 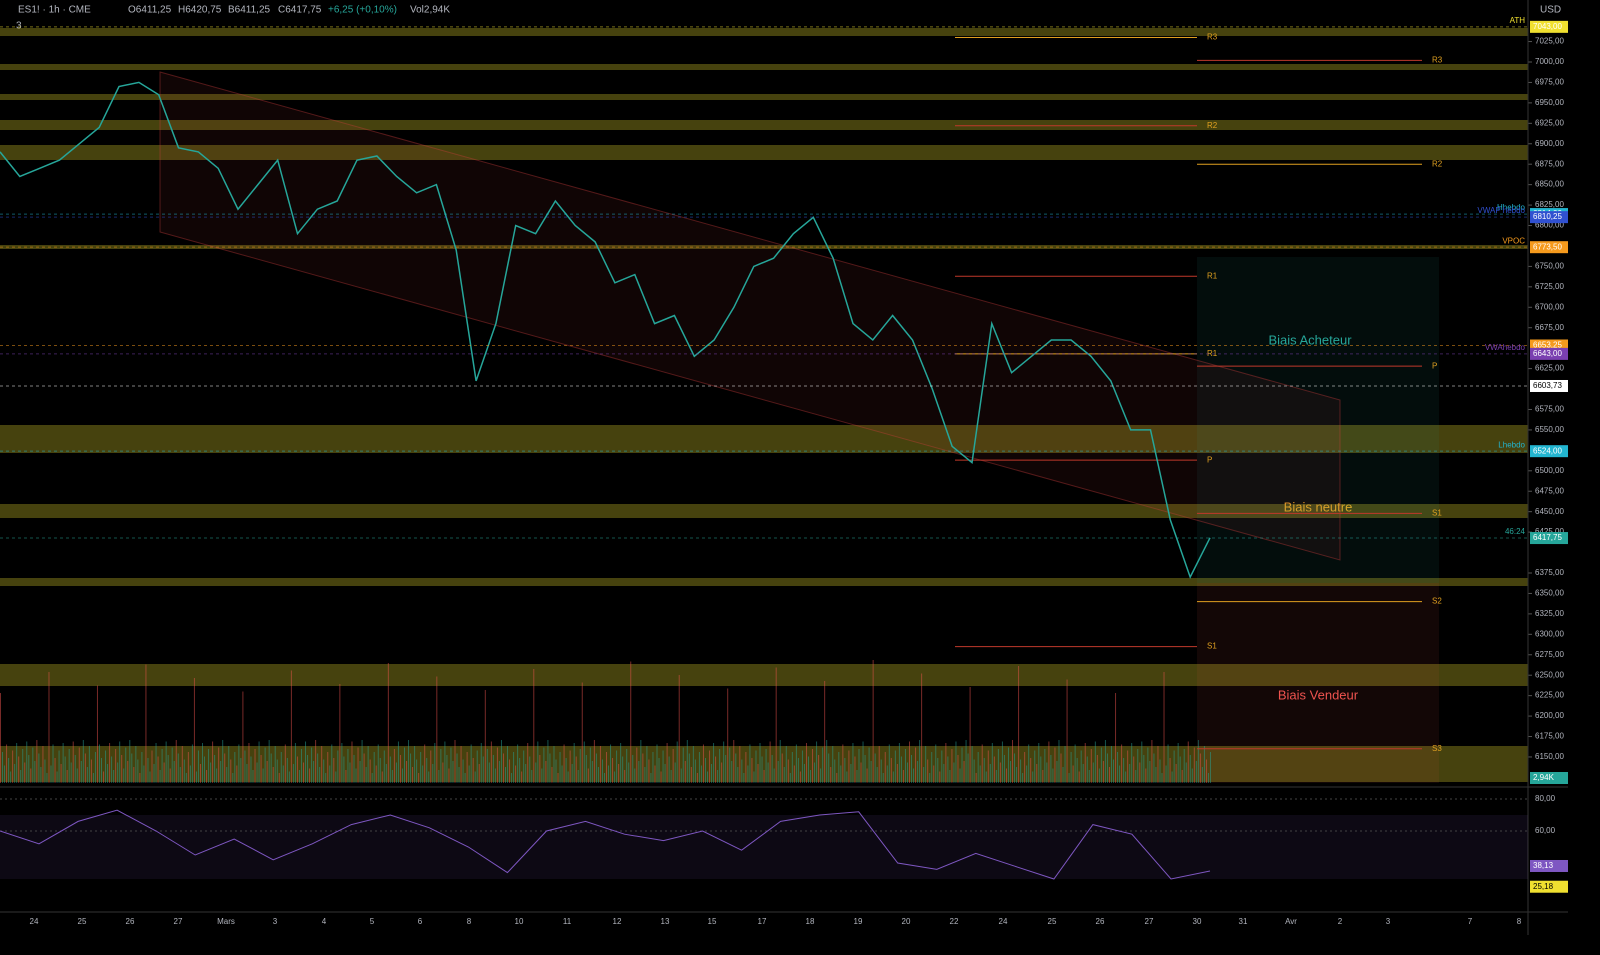 I want to click on x-tick-label: 17, so click(x=762, y=921).